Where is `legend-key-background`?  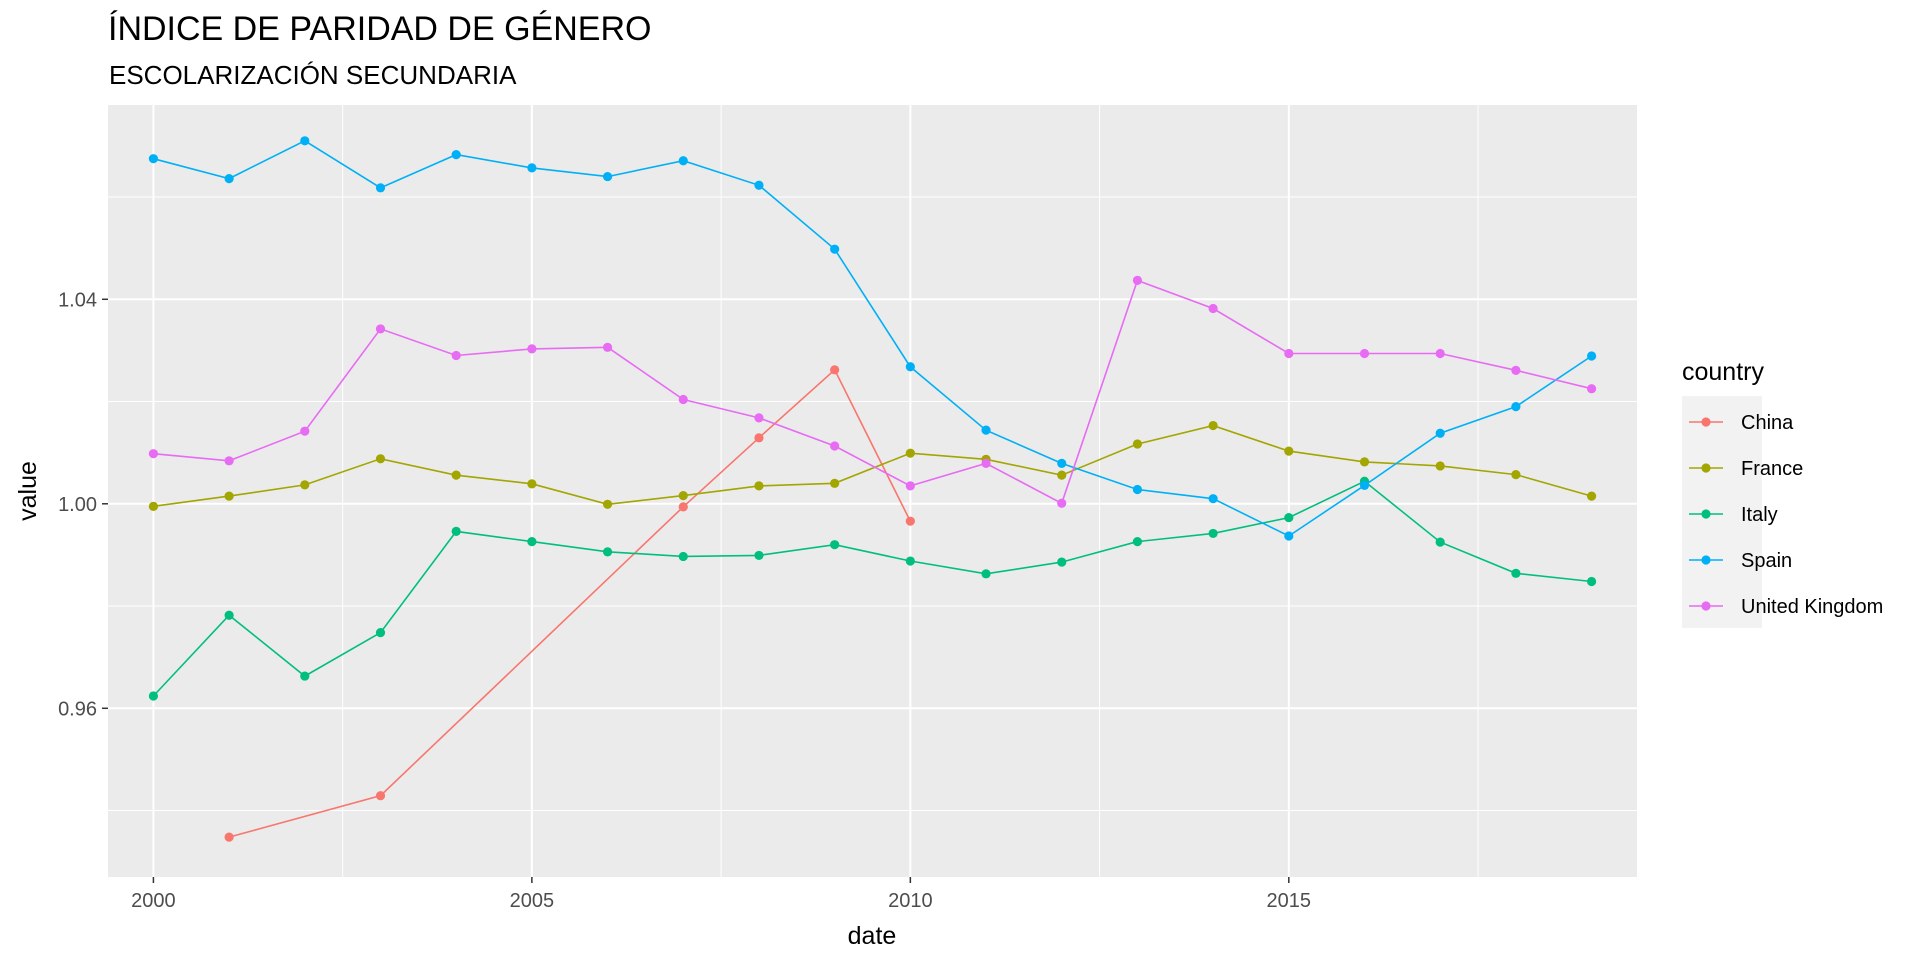
legend-key-background is located at coordinates (1722, 512).